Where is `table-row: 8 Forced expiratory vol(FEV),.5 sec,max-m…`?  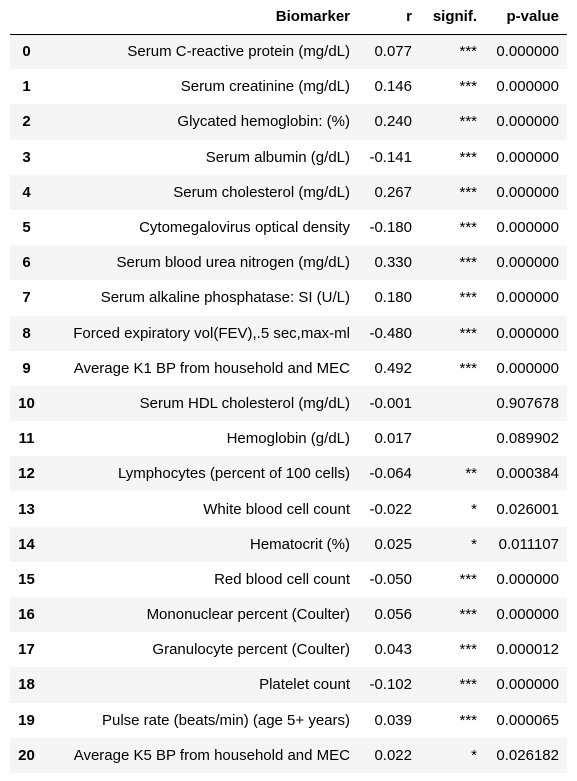 table-row: 8 Forced expiratory vol(FEV),.5 sec,max-m… is located at coordinates (288, 333).